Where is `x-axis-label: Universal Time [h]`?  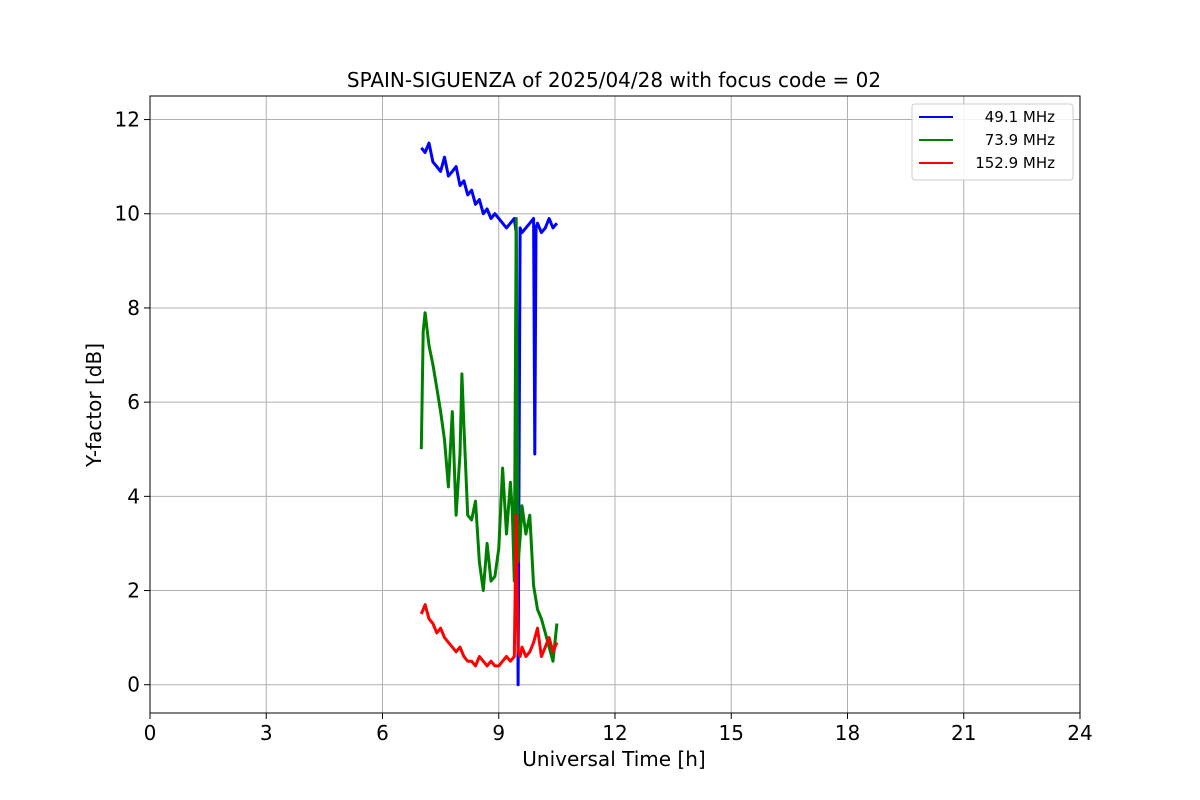 x-axis-label: Universal Time [h] is located at coordinates (613, 759).